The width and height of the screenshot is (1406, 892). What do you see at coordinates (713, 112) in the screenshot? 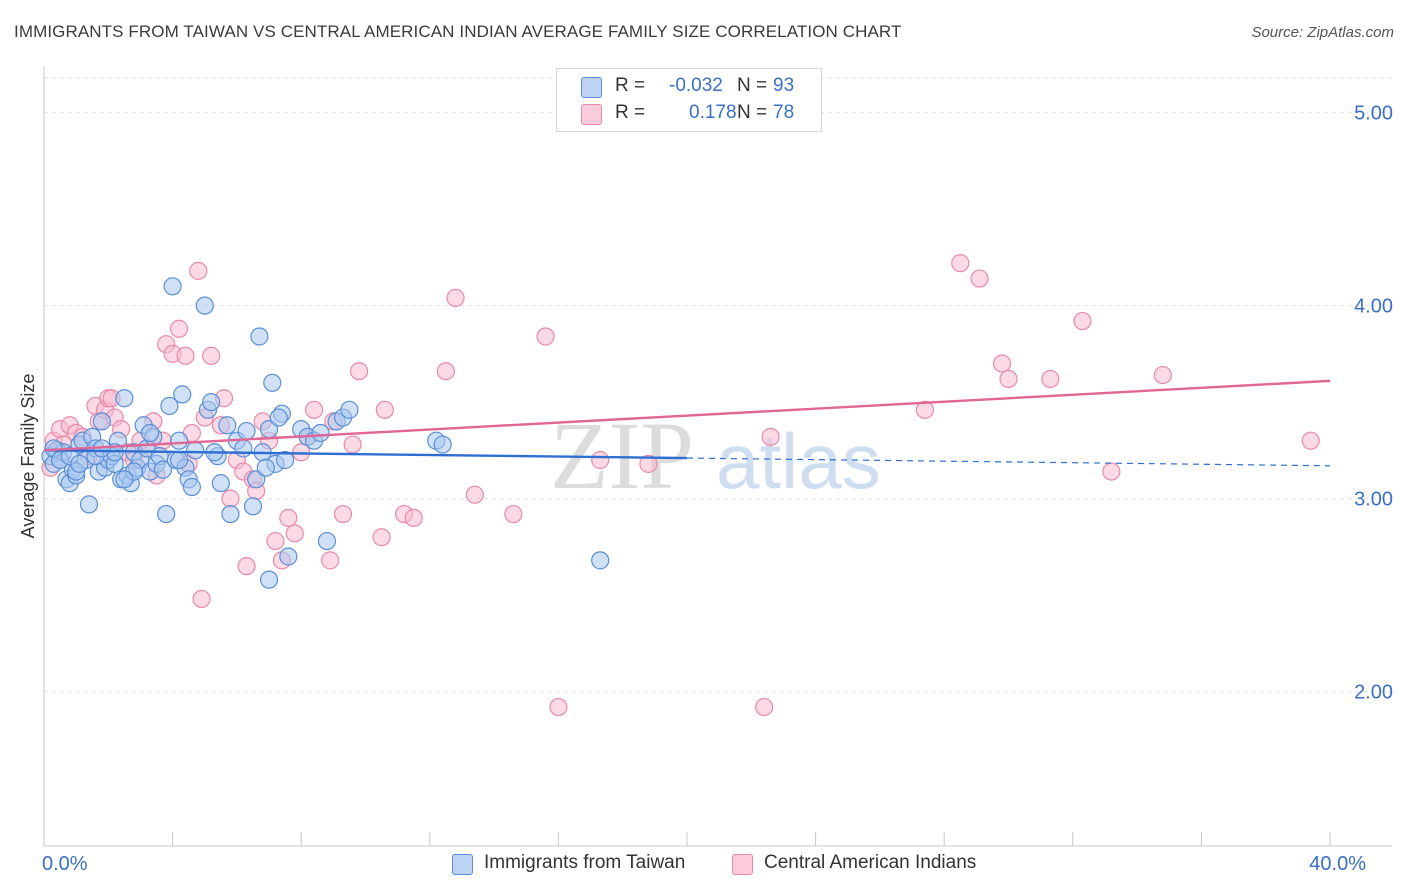
I see `legend-r-value: 0.178` at bounding box center [713, 112].